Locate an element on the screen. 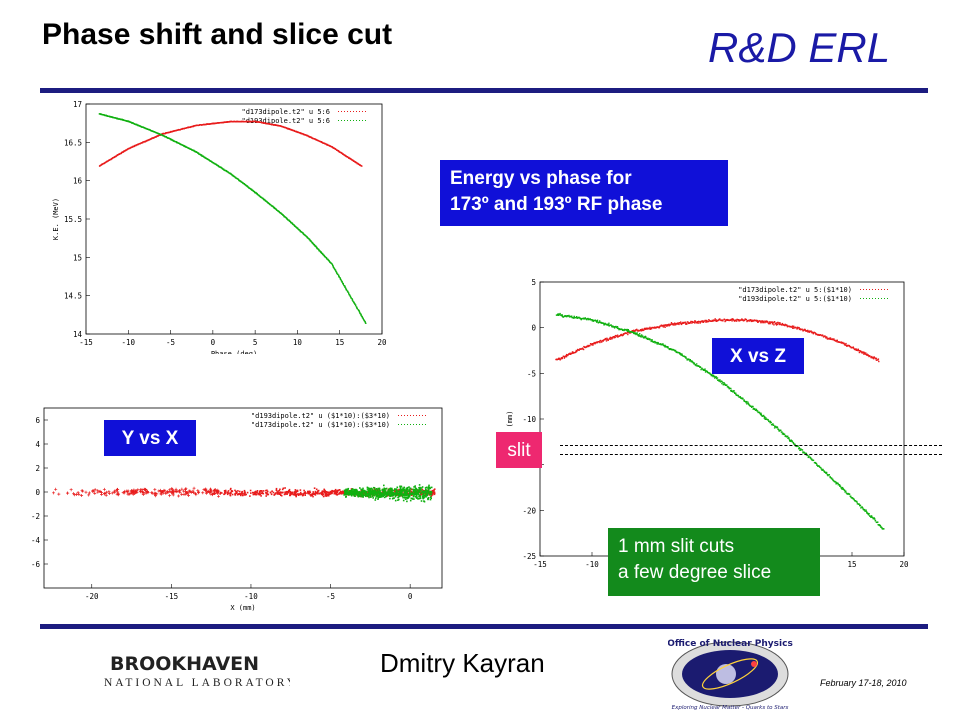 Image resolution: width=960 pixels, height=720 pixels. onp-logo-title: Office of Nuclear Physics is located at coordinates (730, 644).